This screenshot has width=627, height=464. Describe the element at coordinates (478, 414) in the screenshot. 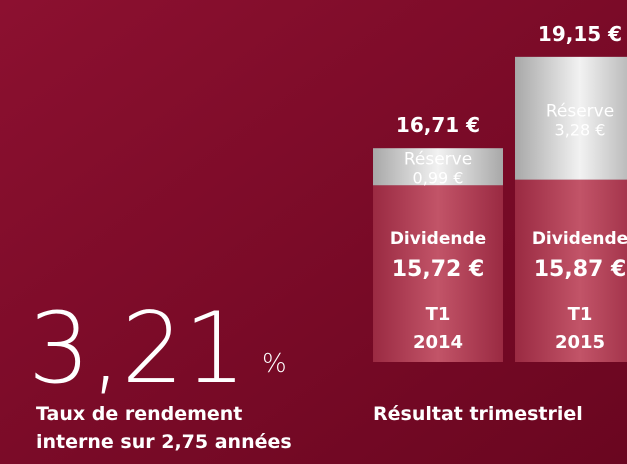

I see `chart-title: Résultat trimestriel` at that location.